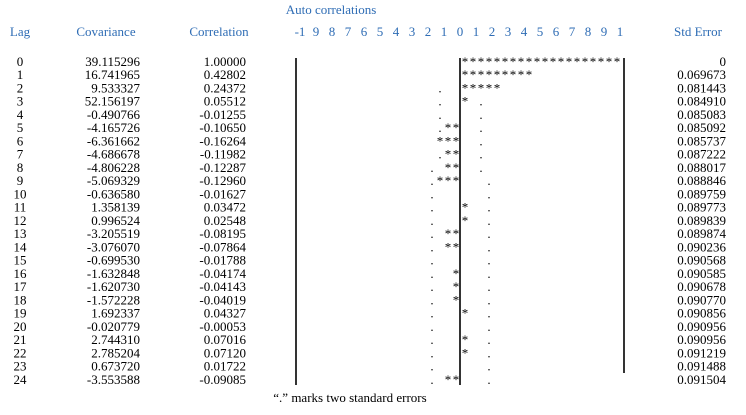 The height and width of the screenshot is (415, 746). Describe the element at coordinates (112, 61) in the screenshot. I see `covariance: 39.115296` at that location.